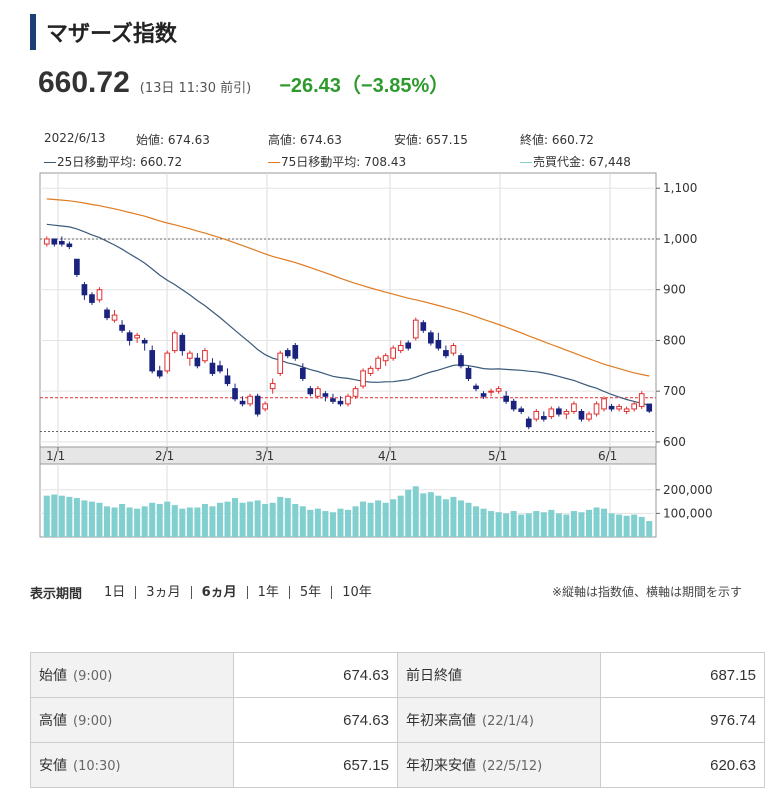 This screenshot has height=807, width=775. Describe the element at coordinates (132, 765) in the screenshot. I see `stat-key: 安値 (10:30)` at that location.